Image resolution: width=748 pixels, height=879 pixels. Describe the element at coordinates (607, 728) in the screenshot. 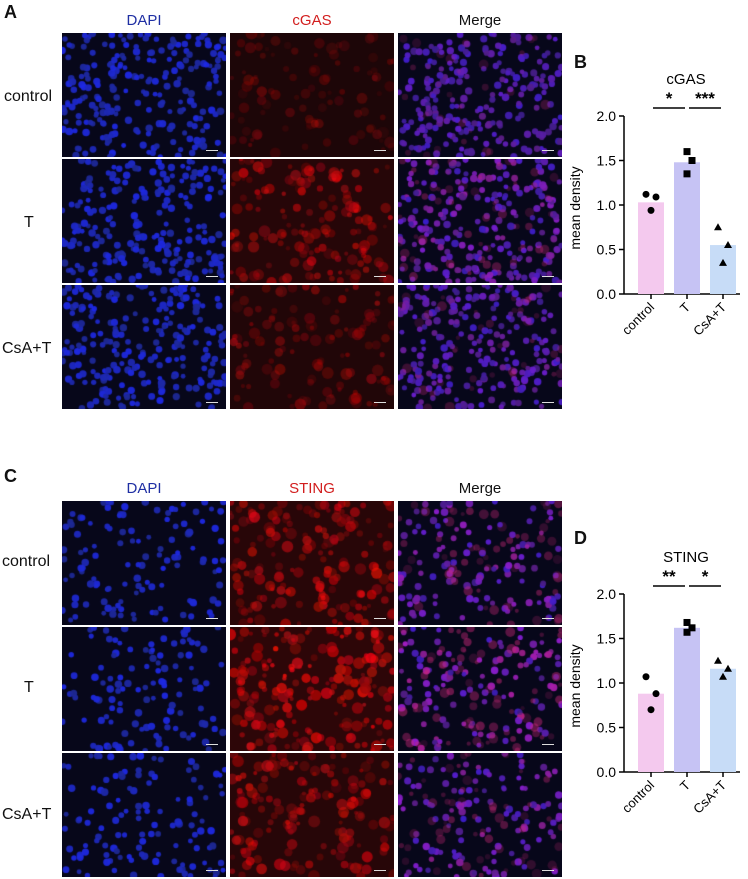

I see `sting-y-tick-label: 0.5` at that location.